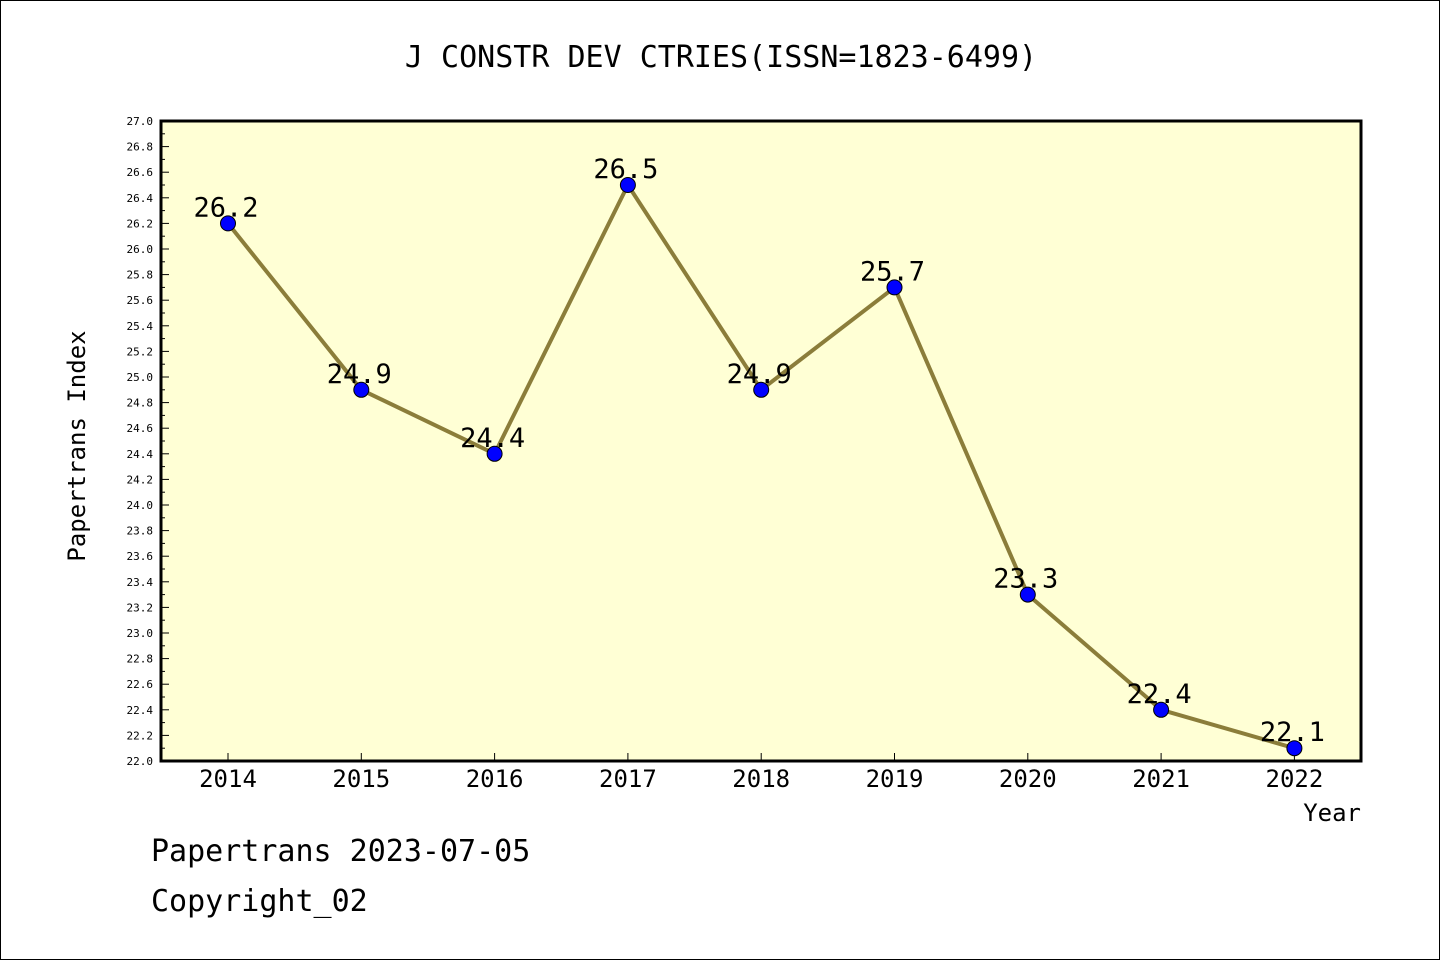 This screenshot has height=960, width=1440. What do you see at coordinates (140, 505) in the screenshot?
I see `y-tick-label: 24.0` at bounding box center [140, 505].